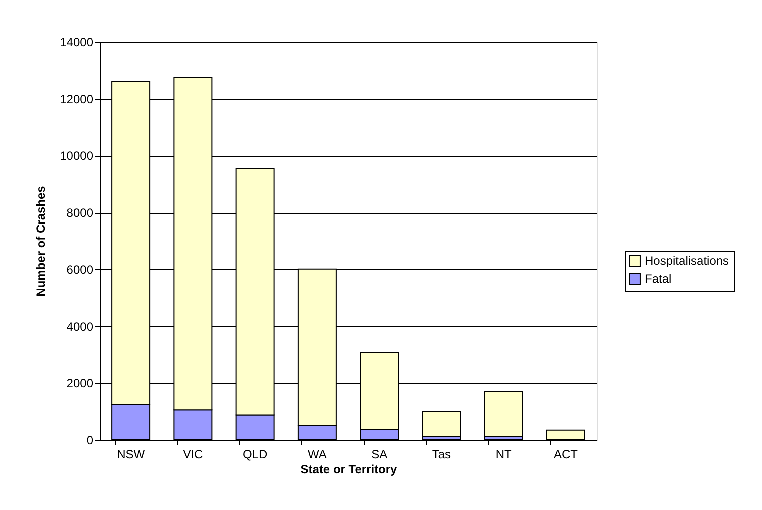  Describe the element at coordinates (131, 455) in the screenshot. I see `x-tick-label: NSW` at that location.